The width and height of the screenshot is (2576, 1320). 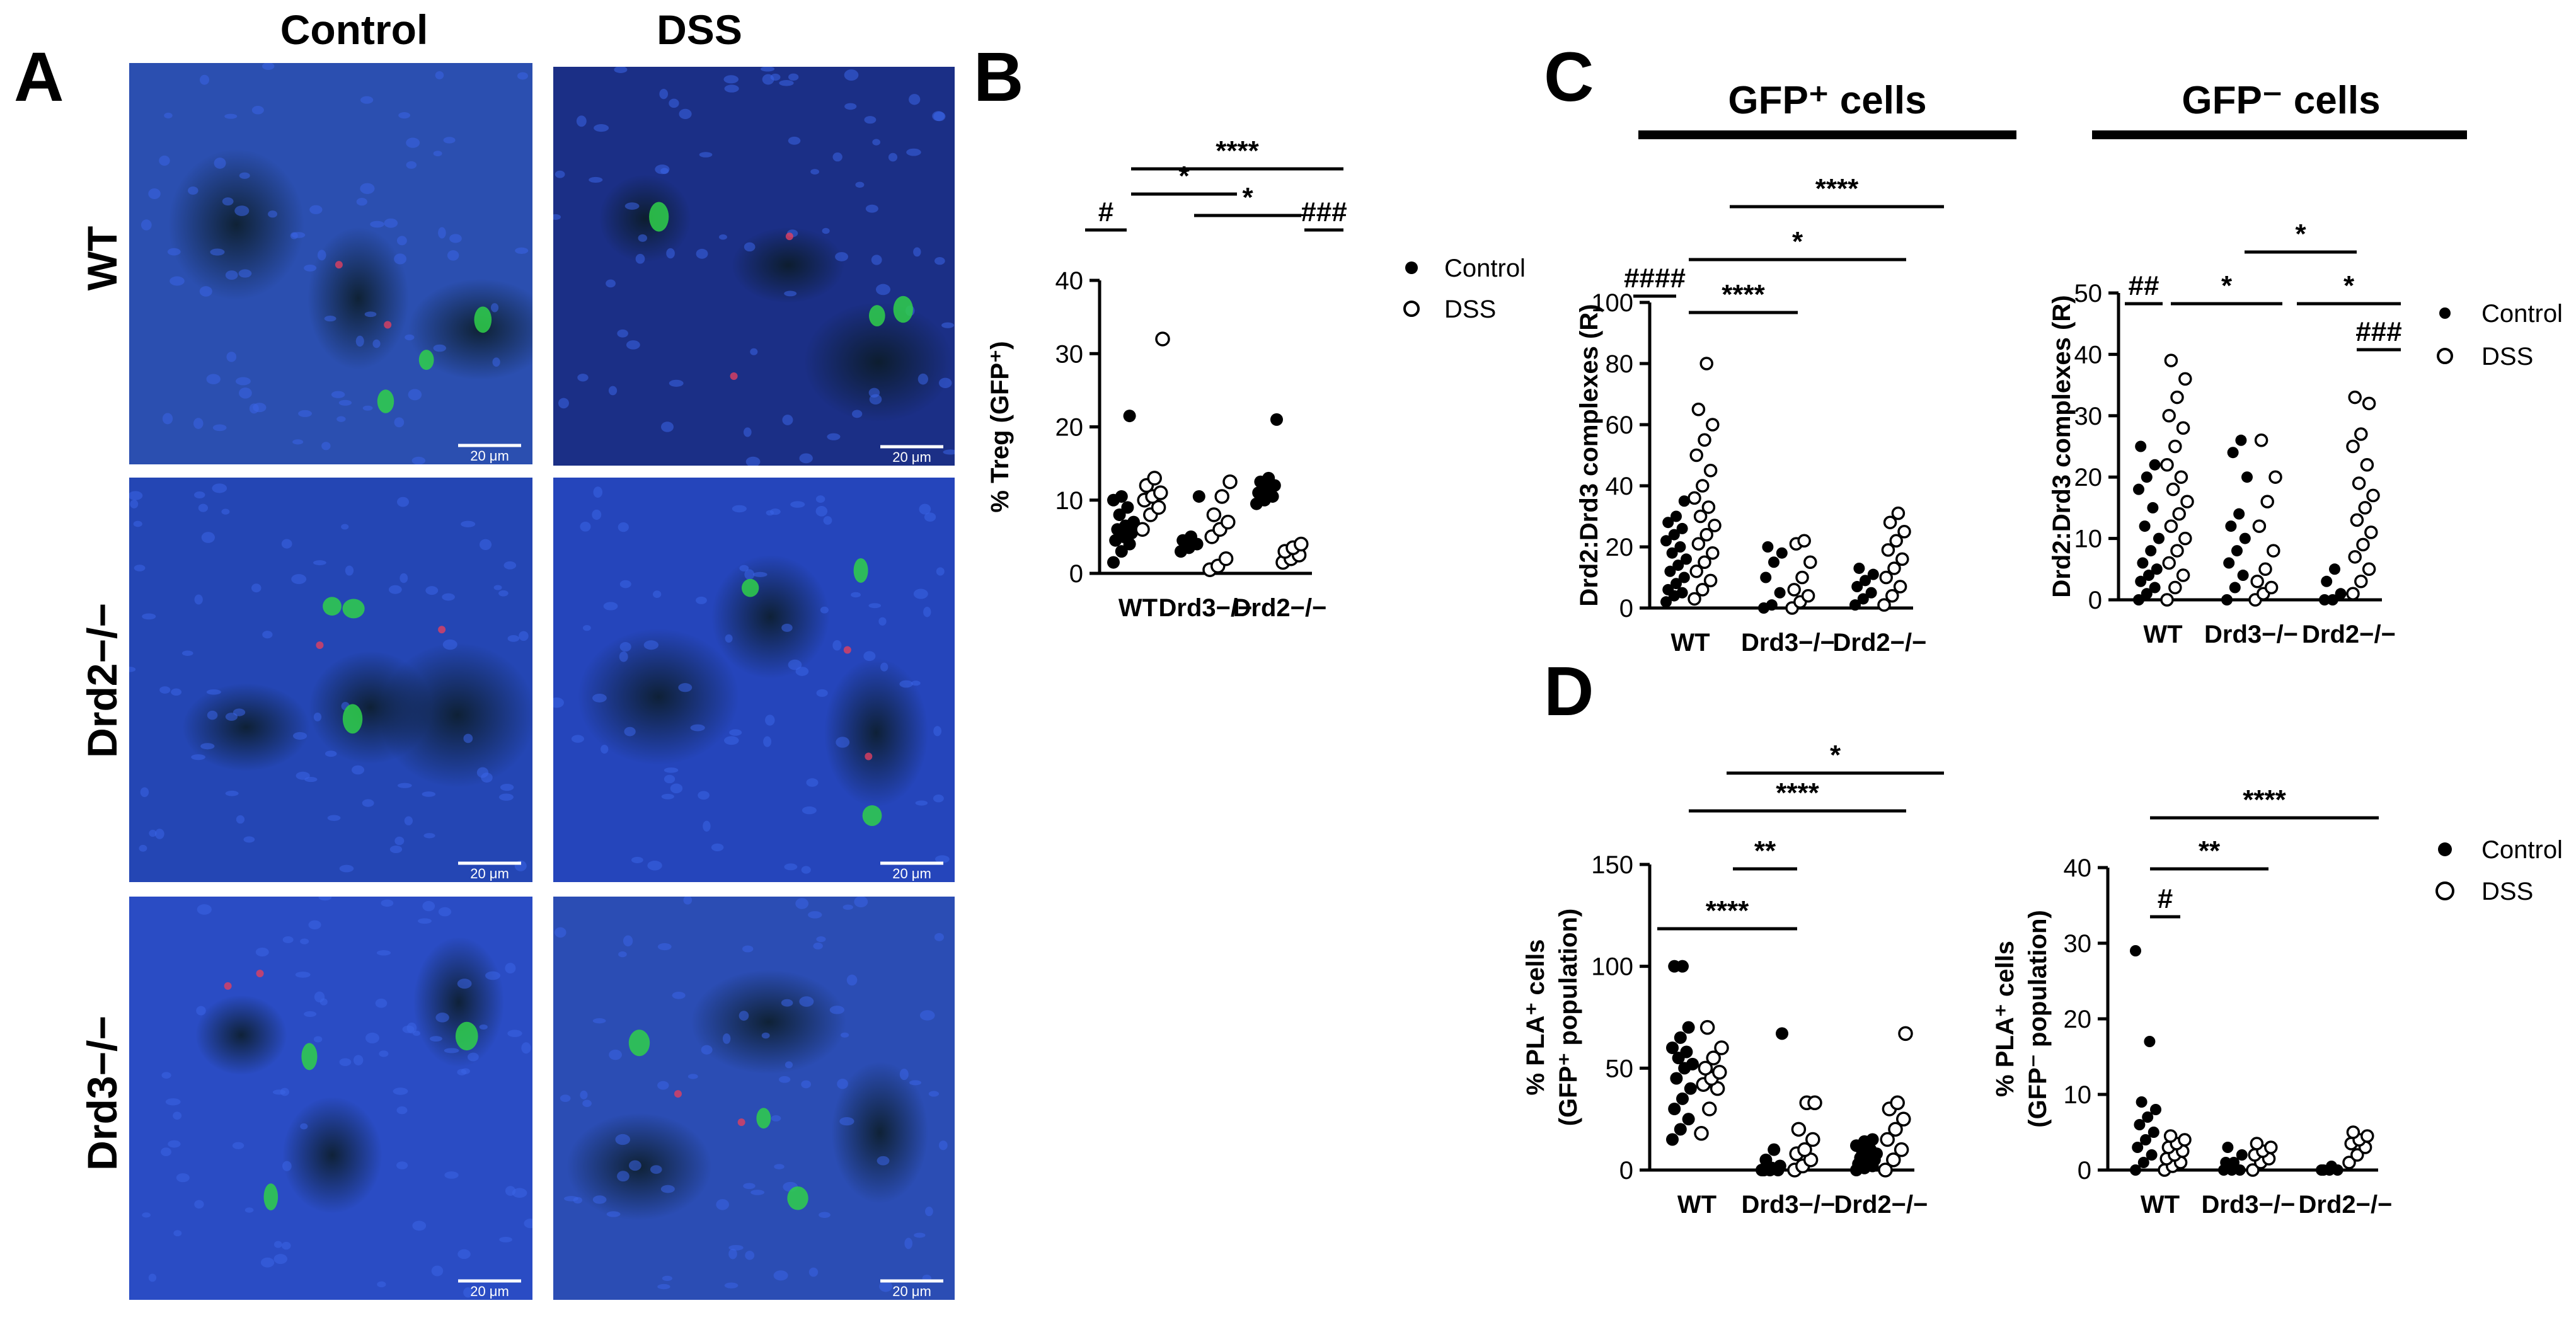 What do you see at coordinates (1138, 608) in the screenshot?
I see `category-label: WT` at bounding box center [1138, 608].